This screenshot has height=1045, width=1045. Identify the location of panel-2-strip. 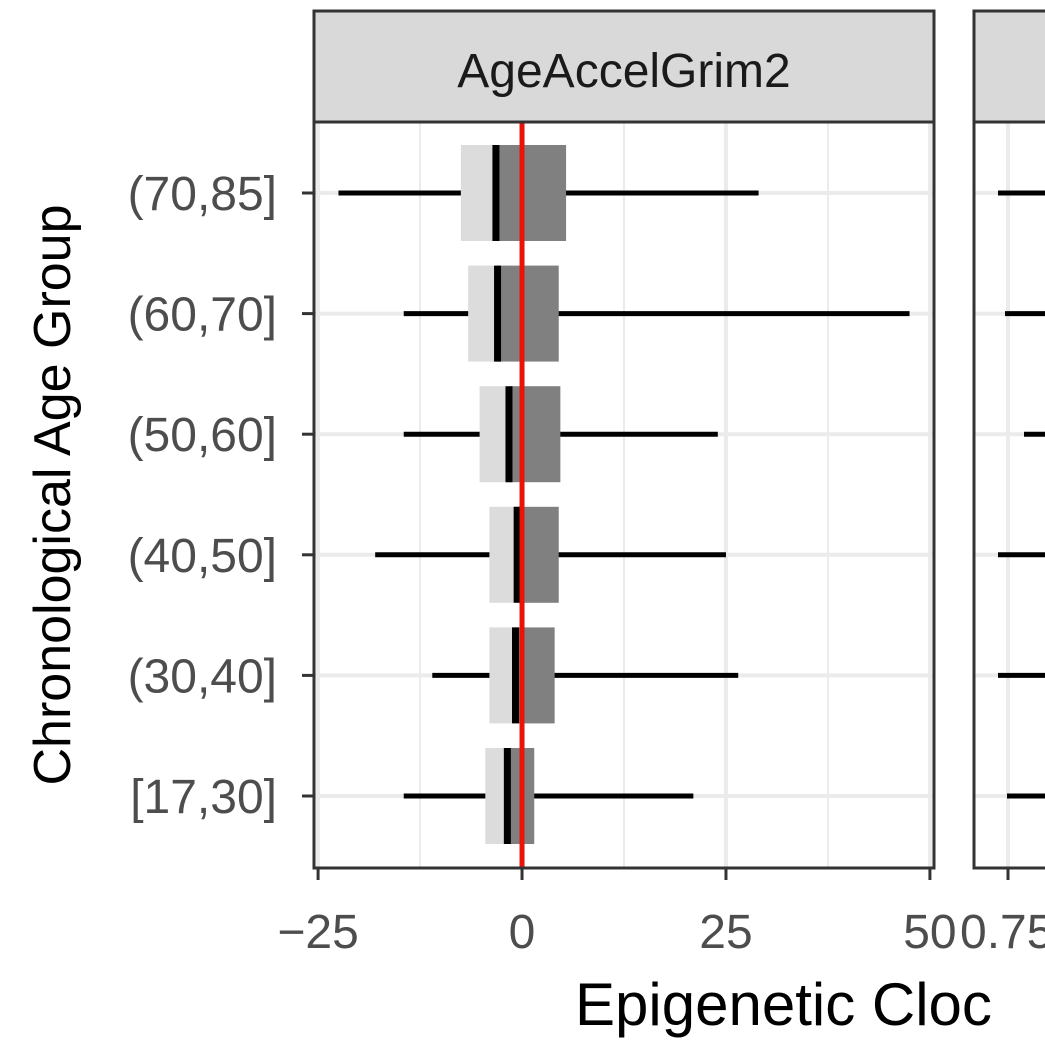
(1008, 66).